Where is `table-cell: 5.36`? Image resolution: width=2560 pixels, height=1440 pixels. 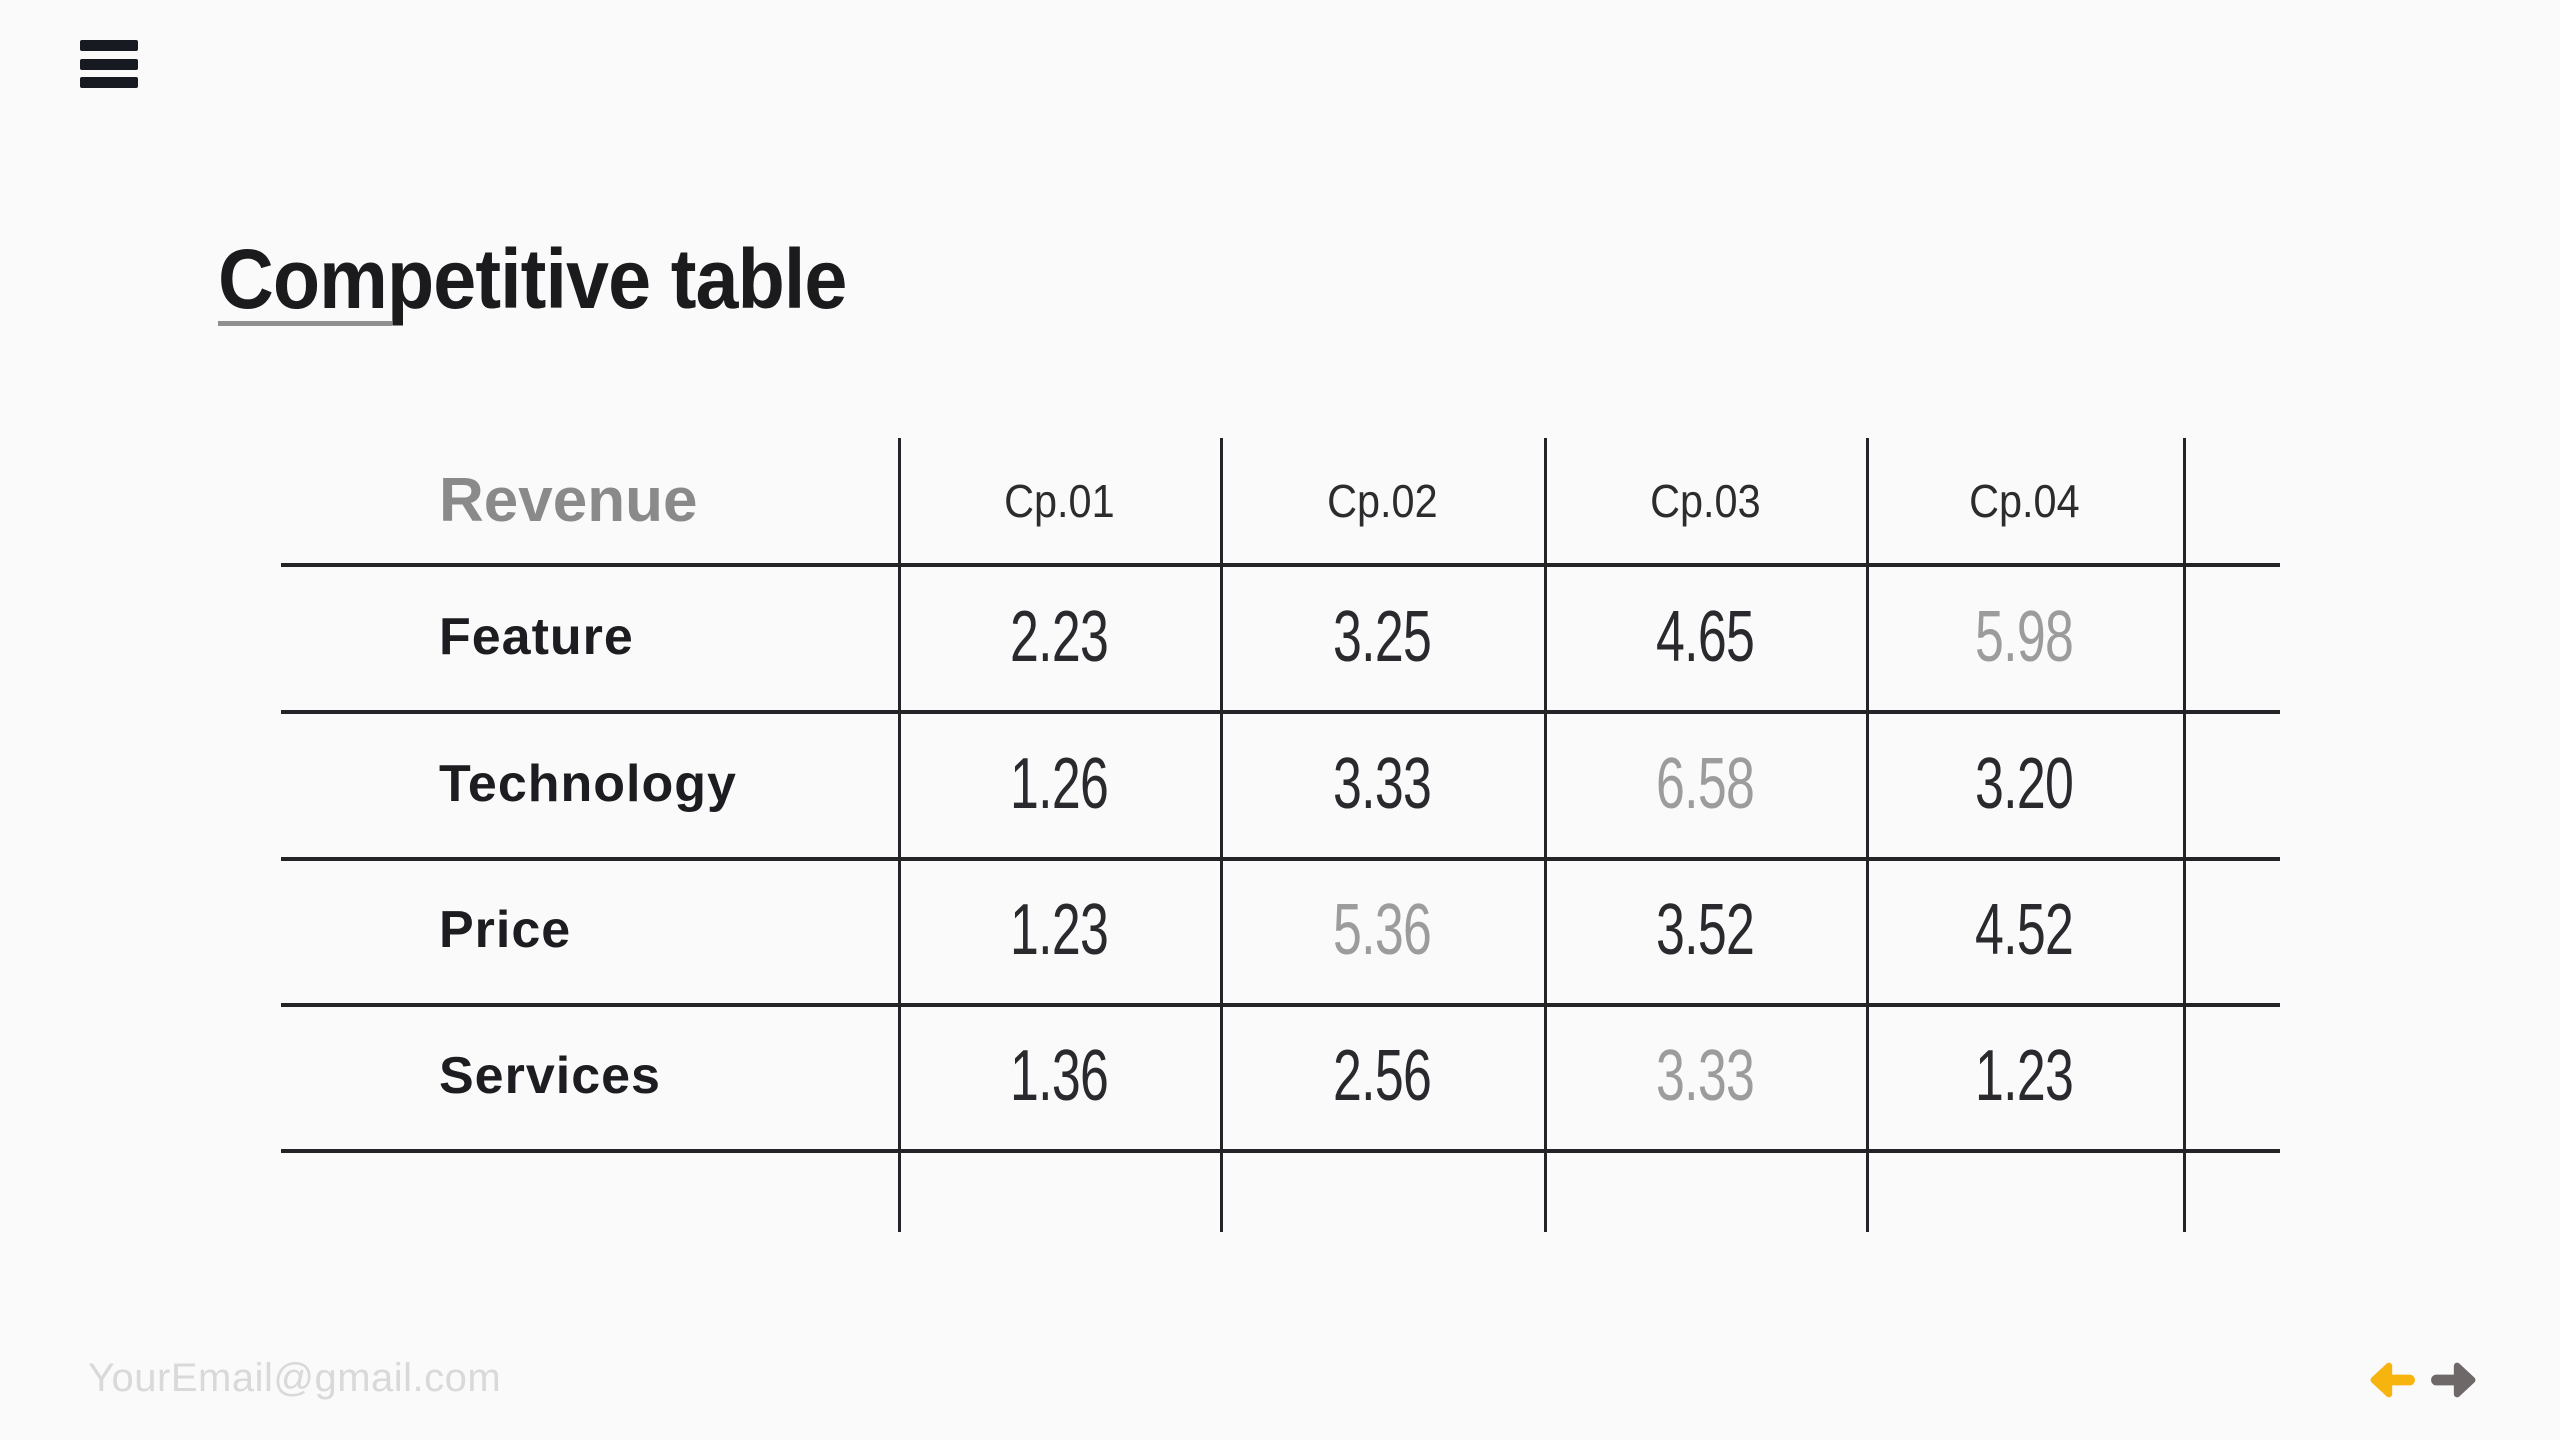 table-cell: 5.36 is located at coordinates (1382, 930).